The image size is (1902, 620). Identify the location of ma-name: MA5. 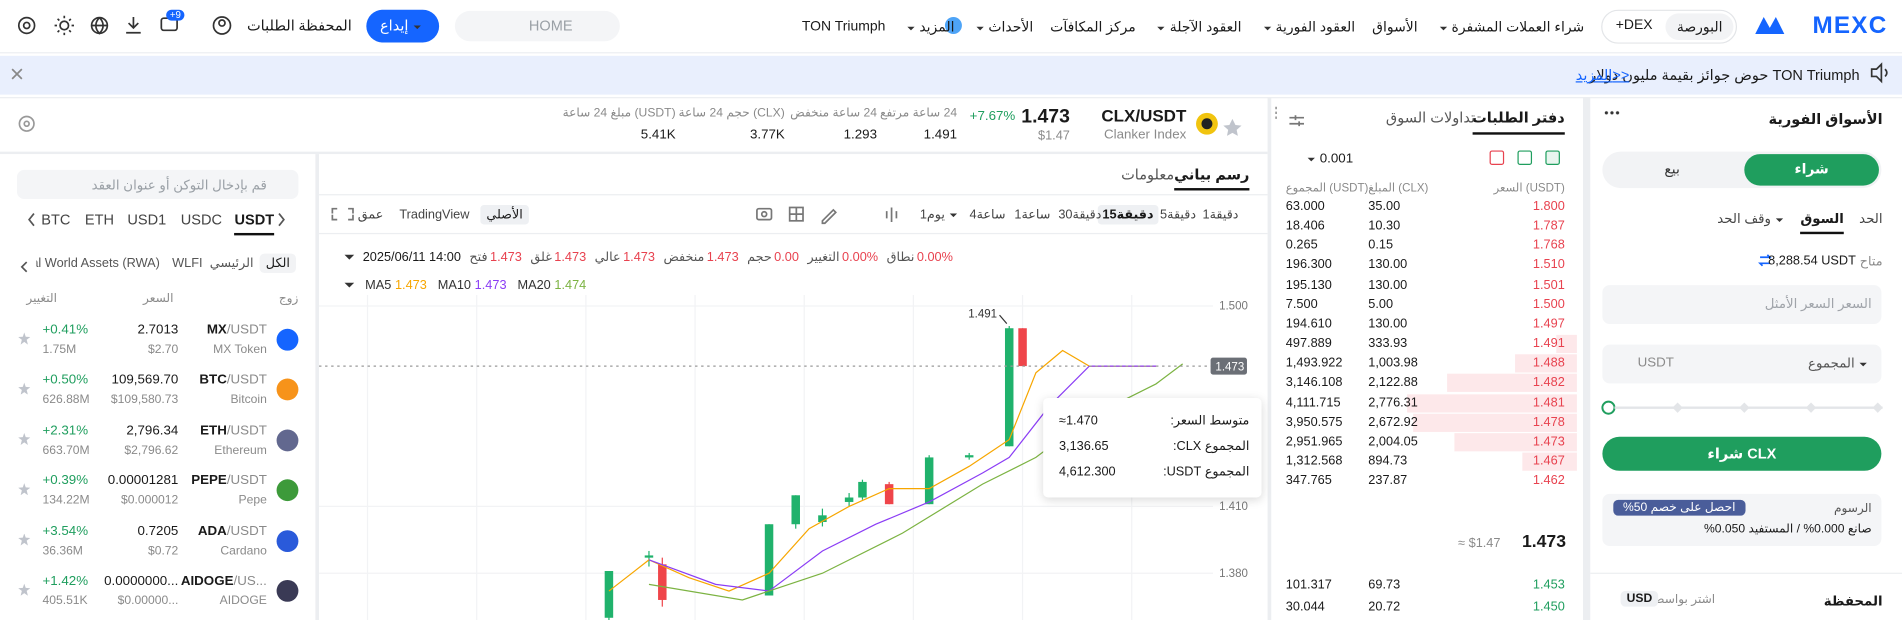
(378, 285).